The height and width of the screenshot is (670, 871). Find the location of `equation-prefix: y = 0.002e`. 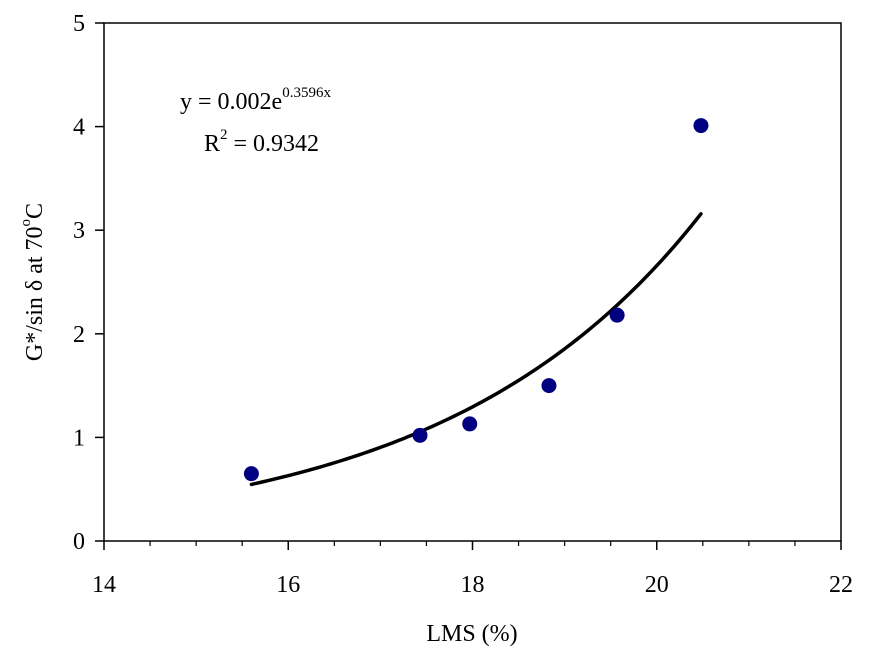

equation-prefix: y = 0.002e is located at coordinates (231, 102).